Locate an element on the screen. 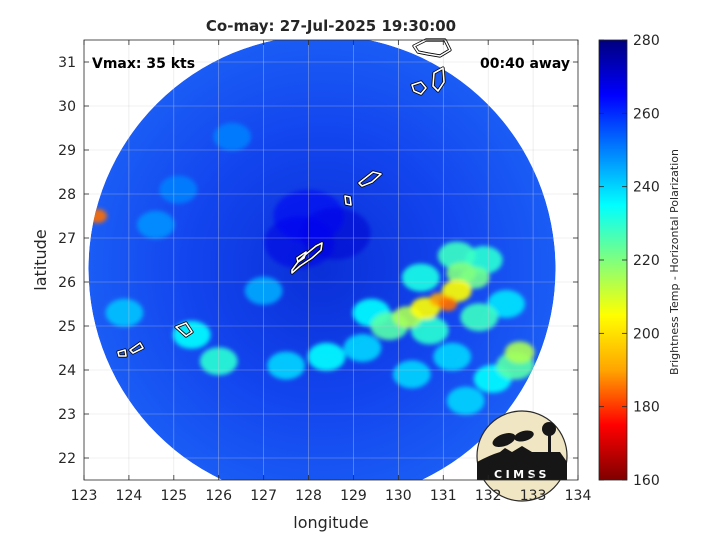  cimss-logo: CIMSS is located at coordinates (522, 456).